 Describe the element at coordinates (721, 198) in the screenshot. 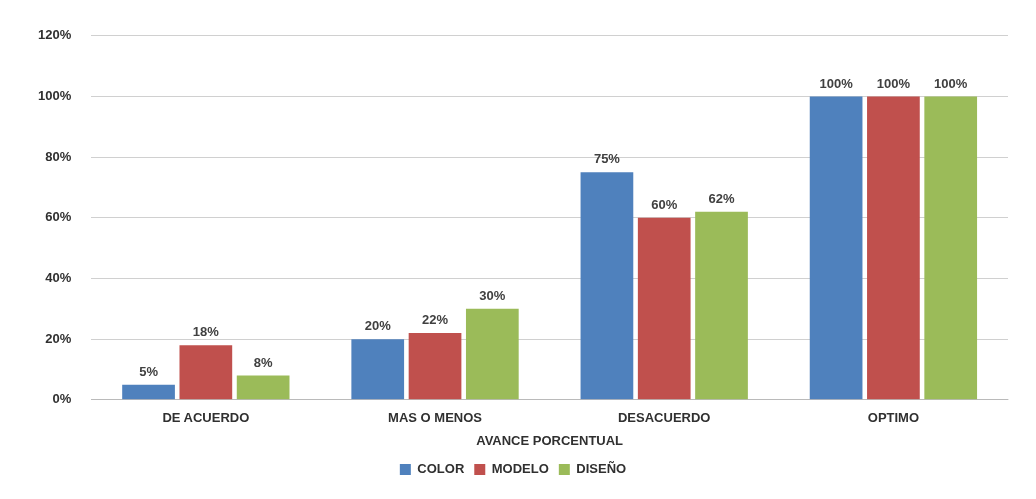

I see `data-label: 62%` at that location.